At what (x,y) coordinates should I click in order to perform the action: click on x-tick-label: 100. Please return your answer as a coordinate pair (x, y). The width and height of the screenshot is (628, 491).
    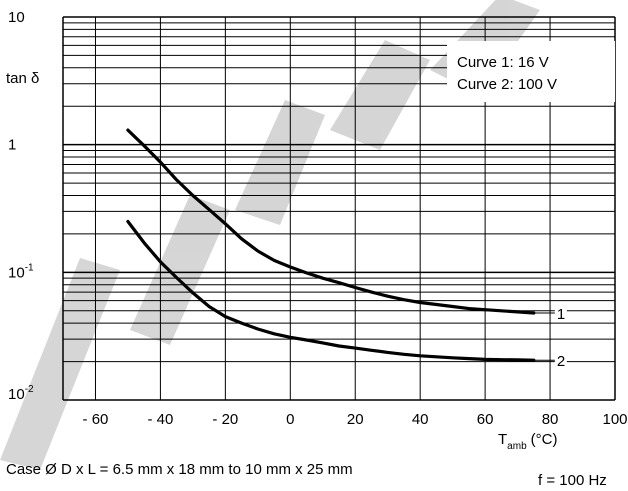
    Looking at the image, I should click on (614, 419).